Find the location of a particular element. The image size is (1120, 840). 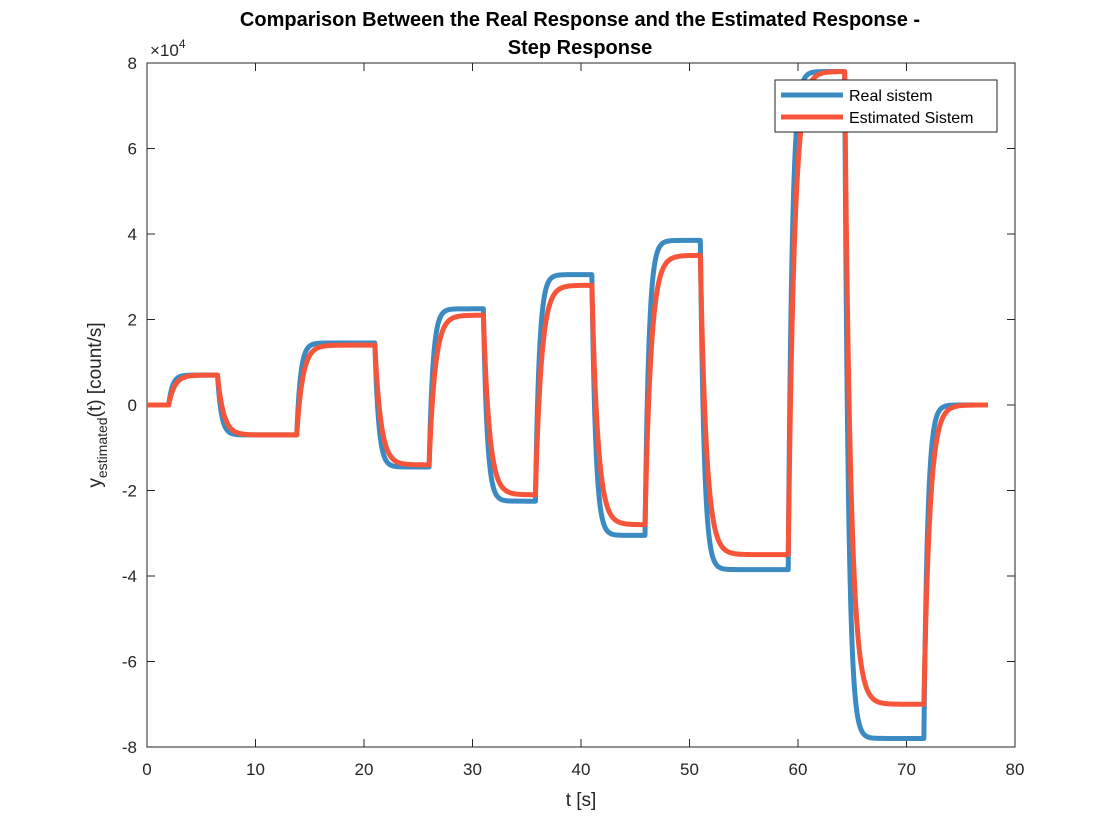

legend-box is located at coordinates (886, 106).